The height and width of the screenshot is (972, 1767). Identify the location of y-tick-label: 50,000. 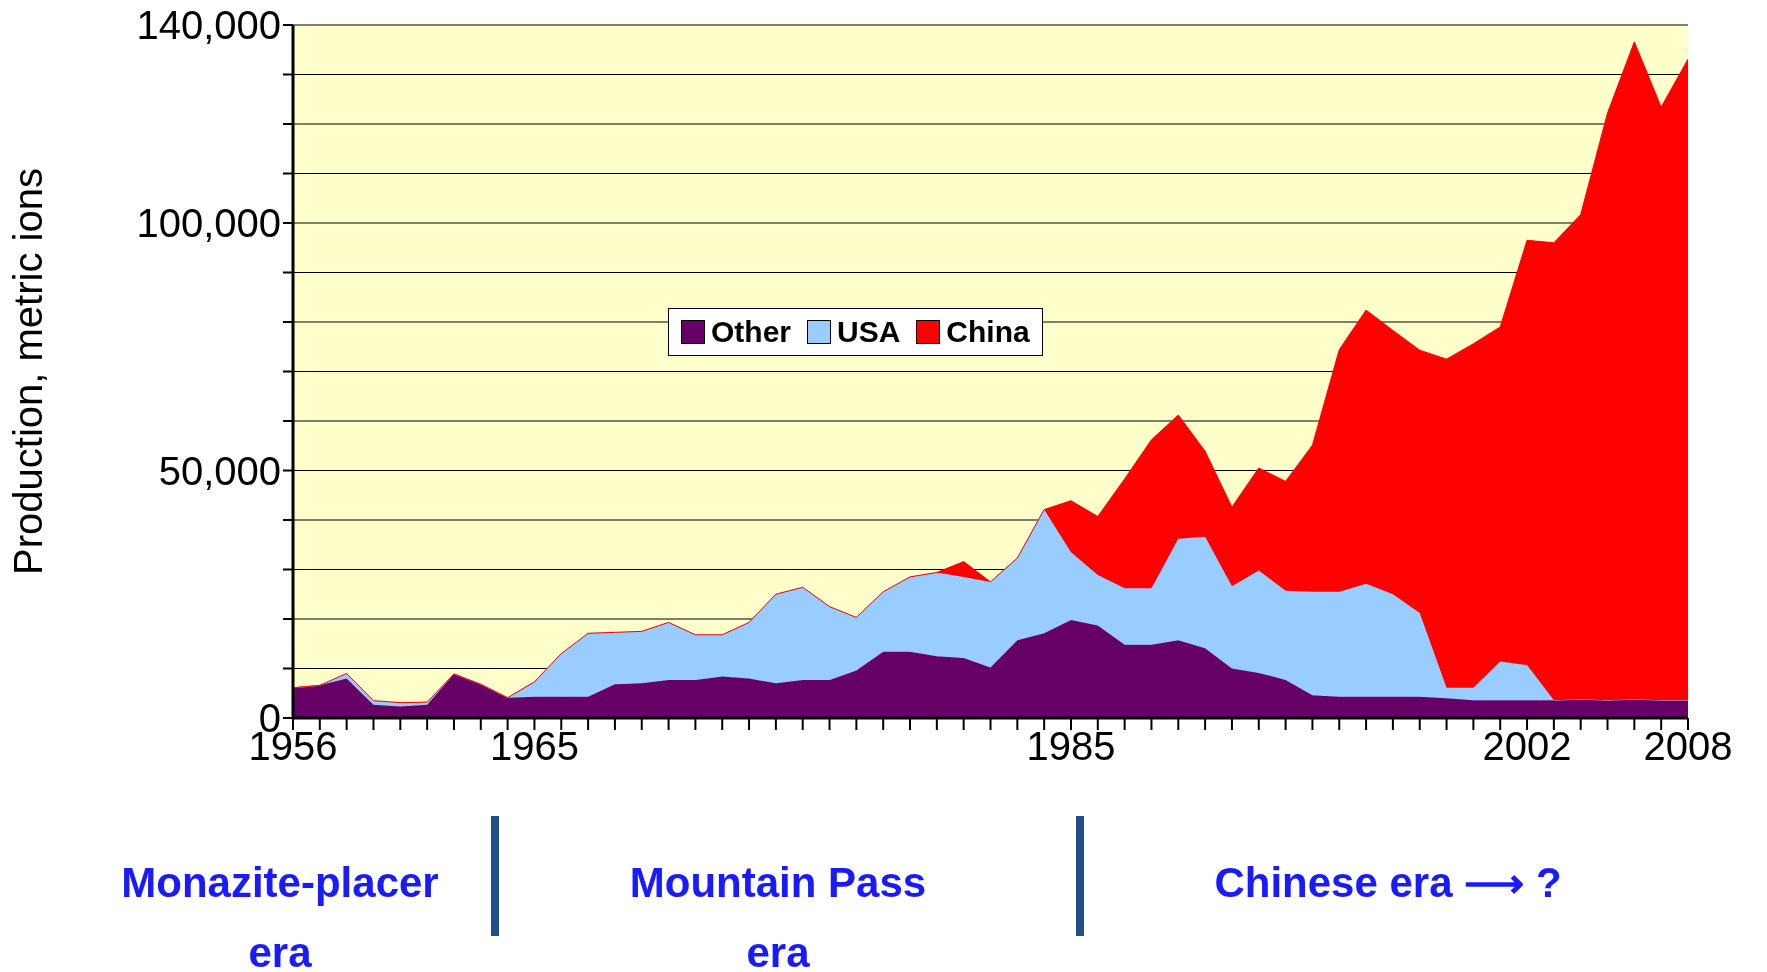
(219, 470).